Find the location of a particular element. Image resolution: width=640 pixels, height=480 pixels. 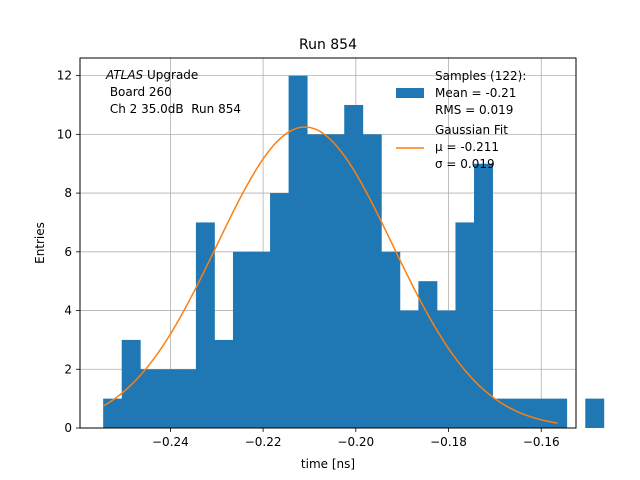

x-axis-label: time [ns] is located at coordinates (328, 464).